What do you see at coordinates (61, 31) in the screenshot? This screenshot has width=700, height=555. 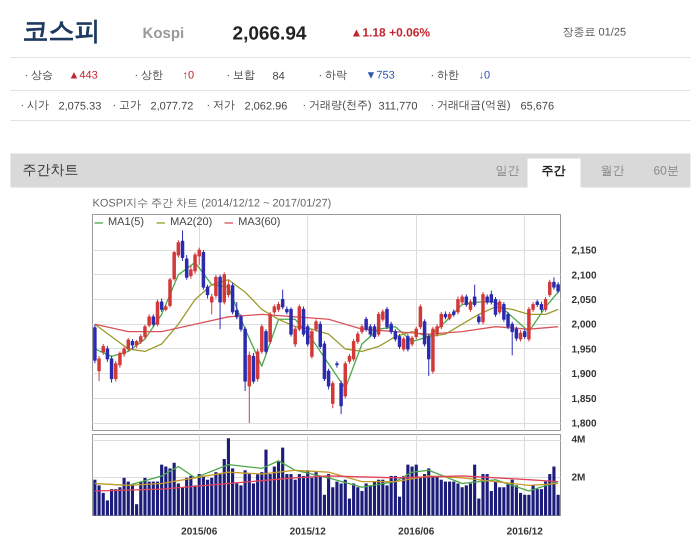 I see `text: 코스피` at bounding box center [61, 31].